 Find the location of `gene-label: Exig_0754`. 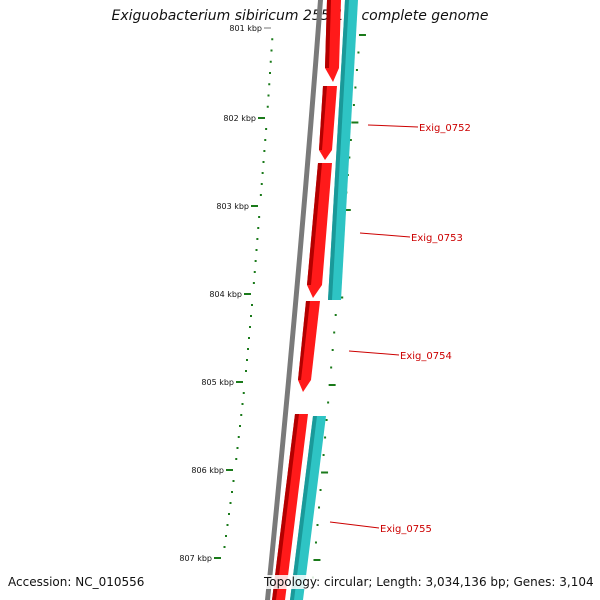

gene-label: Exig_0754 is located at coordinates (426, 356).